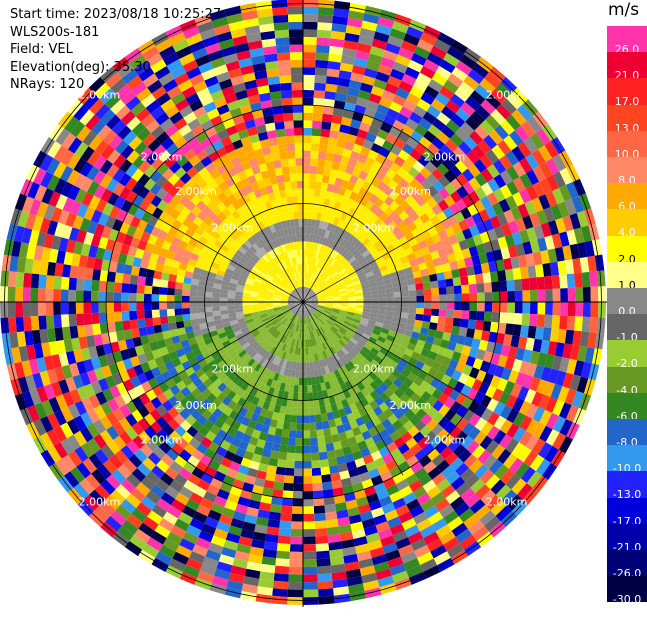  I want to click on colorbar-unit: m/s, so click(624, 10).